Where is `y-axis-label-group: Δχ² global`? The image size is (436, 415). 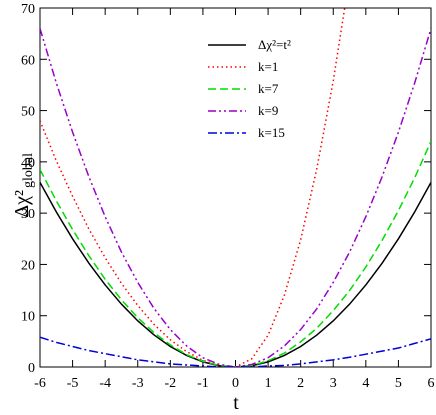 y-axis-label-group: Δχ² global is located at coordinates (23, 185).